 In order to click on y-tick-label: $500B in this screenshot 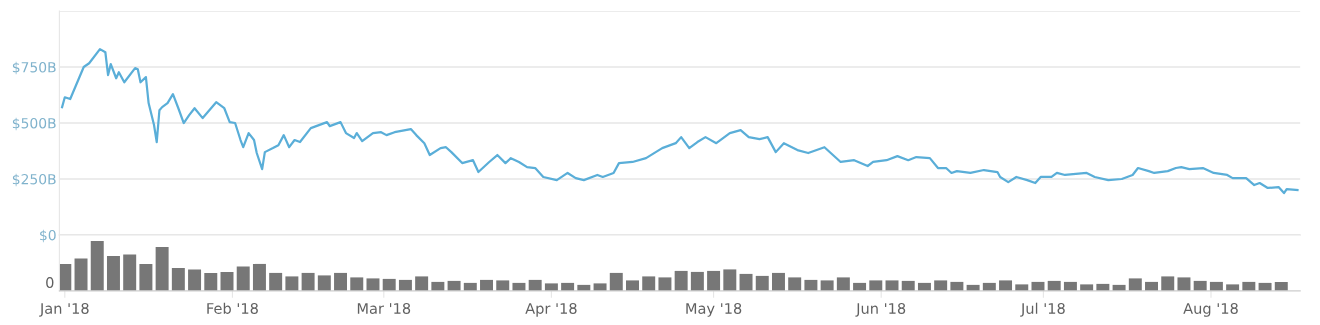, I will do `click(34, 124)`.